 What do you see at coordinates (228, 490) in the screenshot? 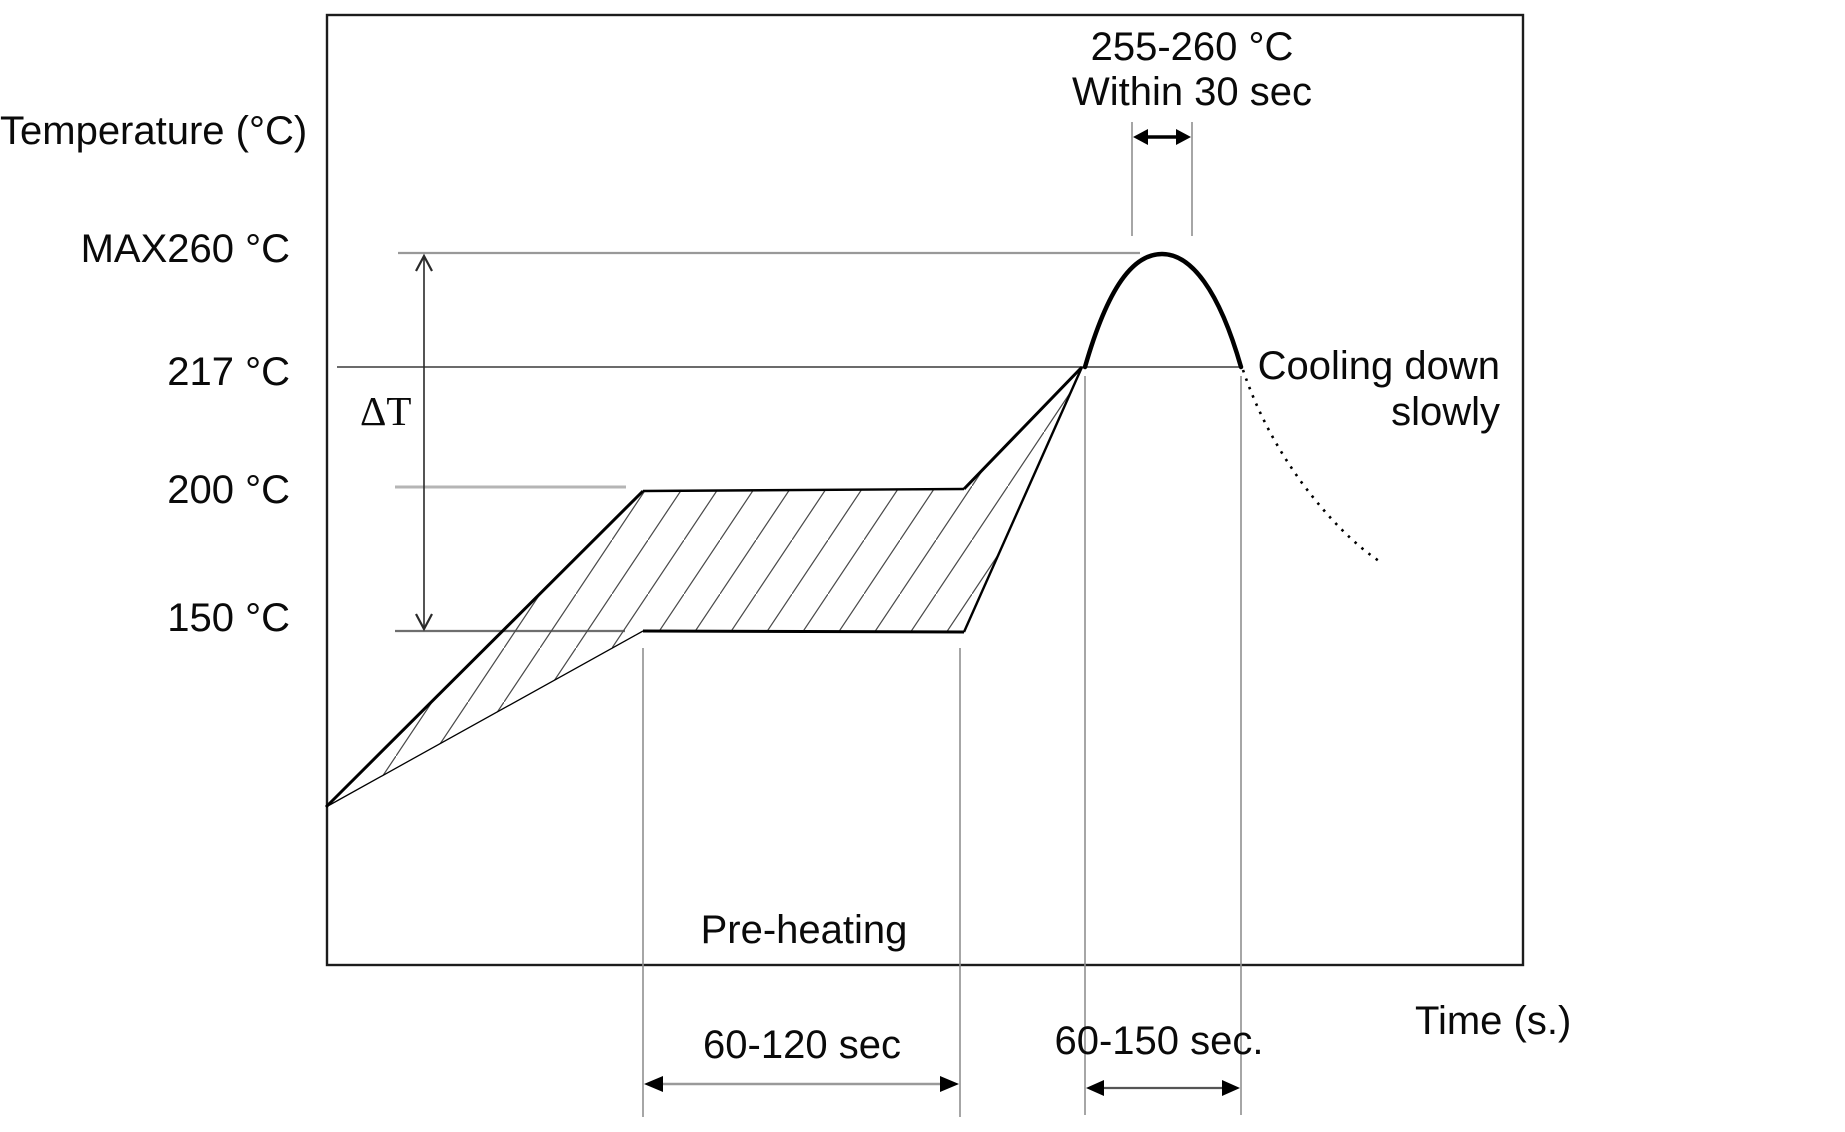
I see `tick-label-200: 200 °C` at bounding box center [228, 490].